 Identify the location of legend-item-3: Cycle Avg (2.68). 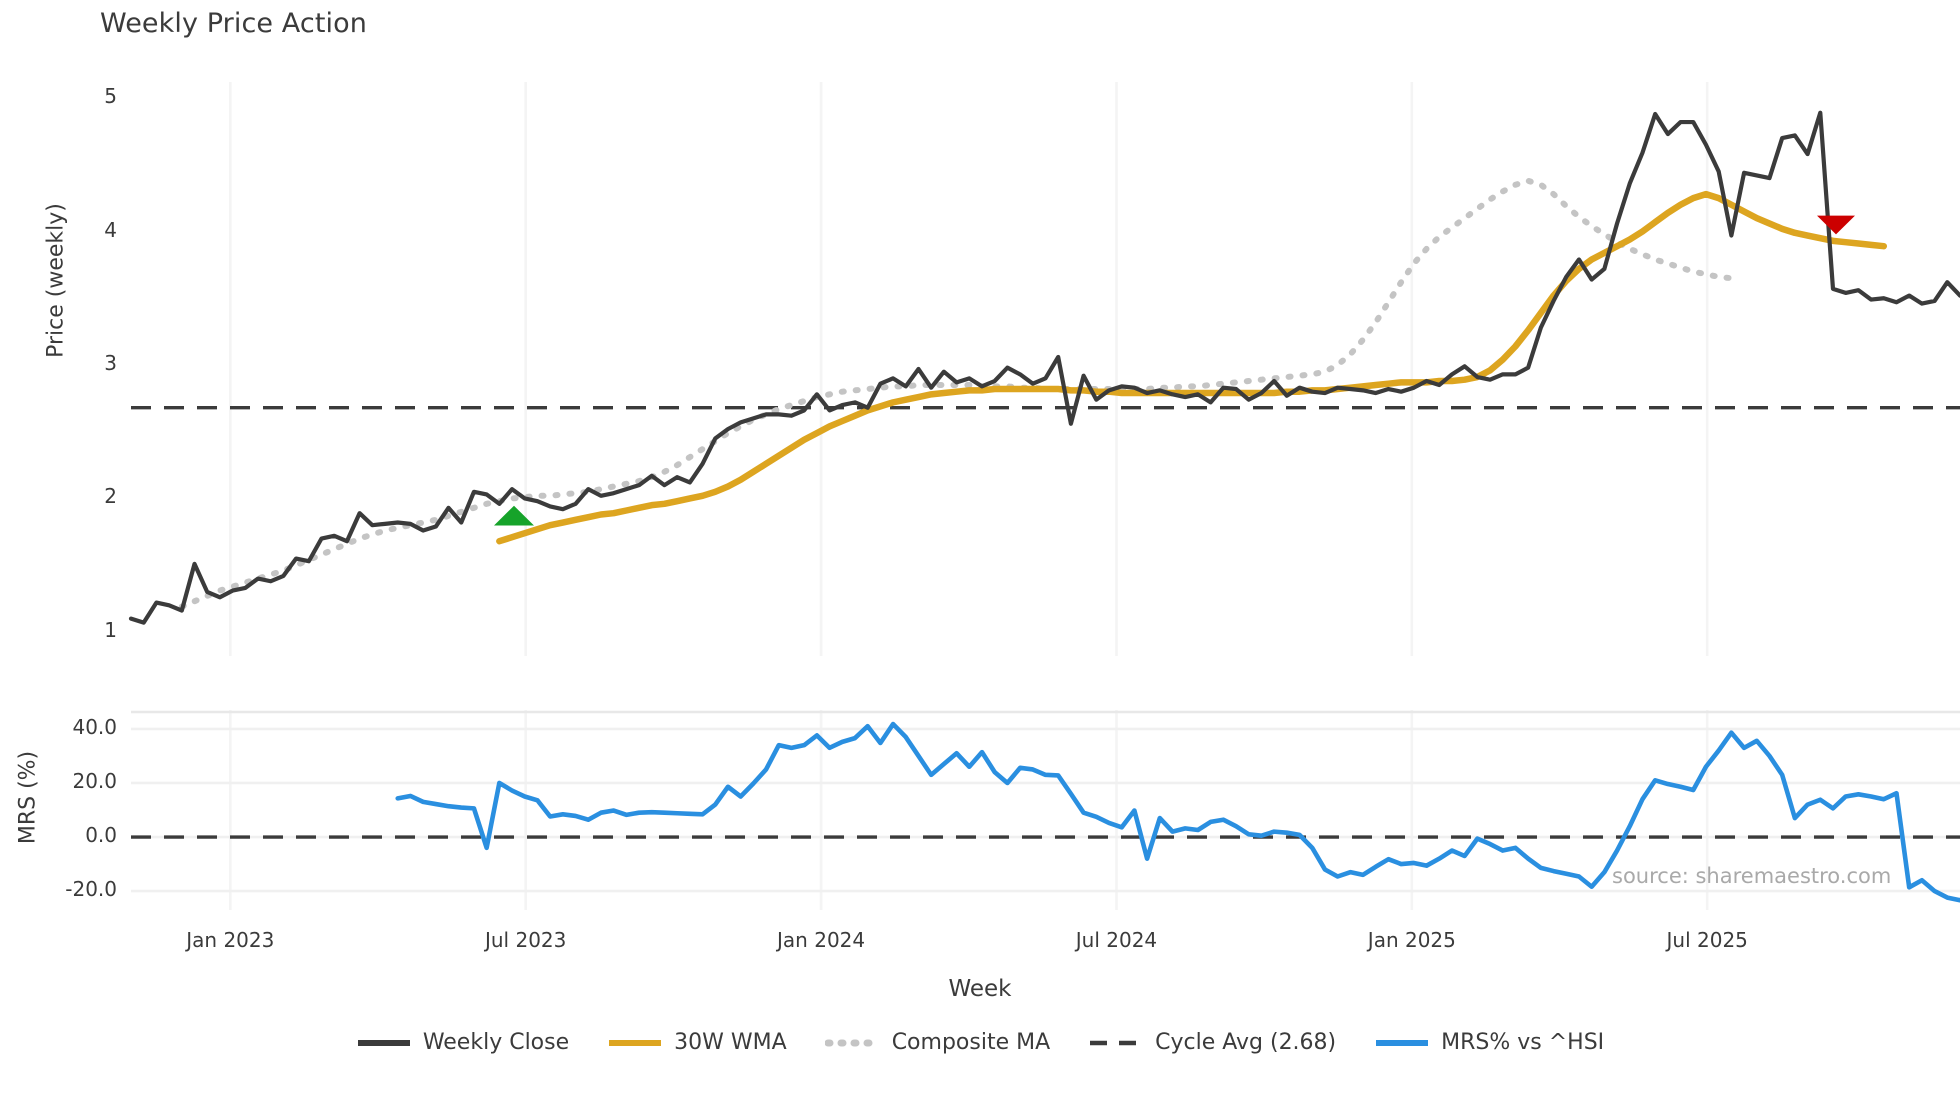
(1212, 1042).